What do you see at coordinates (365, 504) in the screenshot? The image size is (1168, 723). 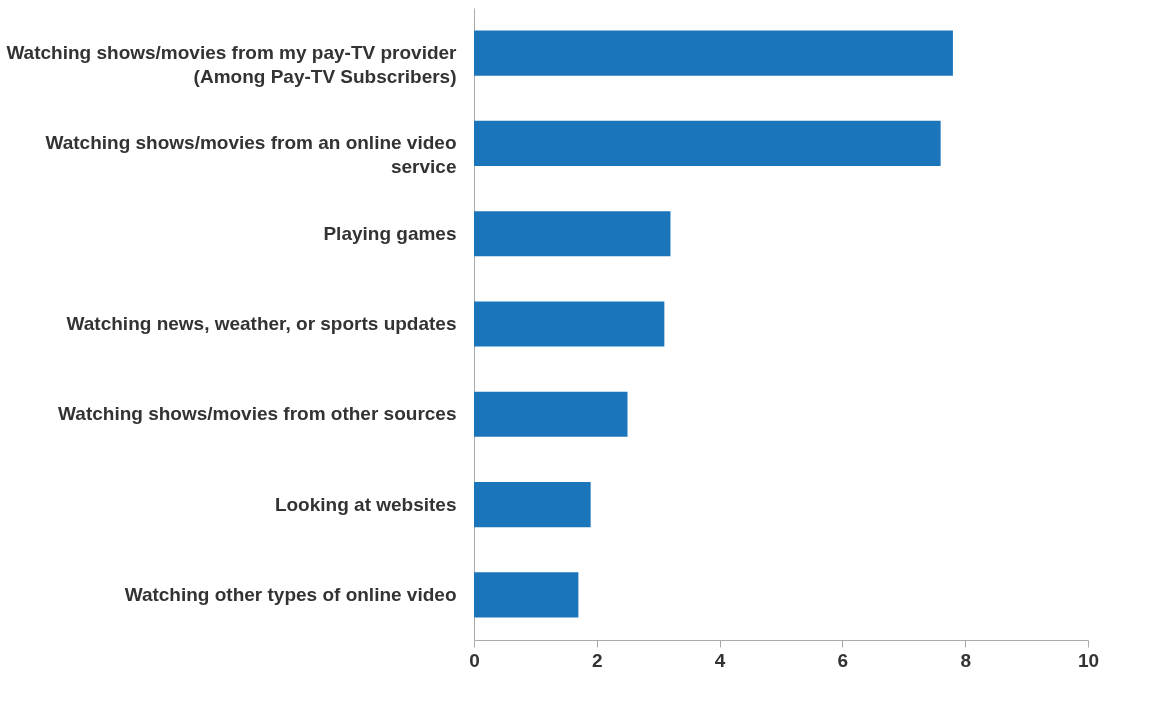 I see `y-tick-label: Looking at websites` at bounding box center [365, 504].